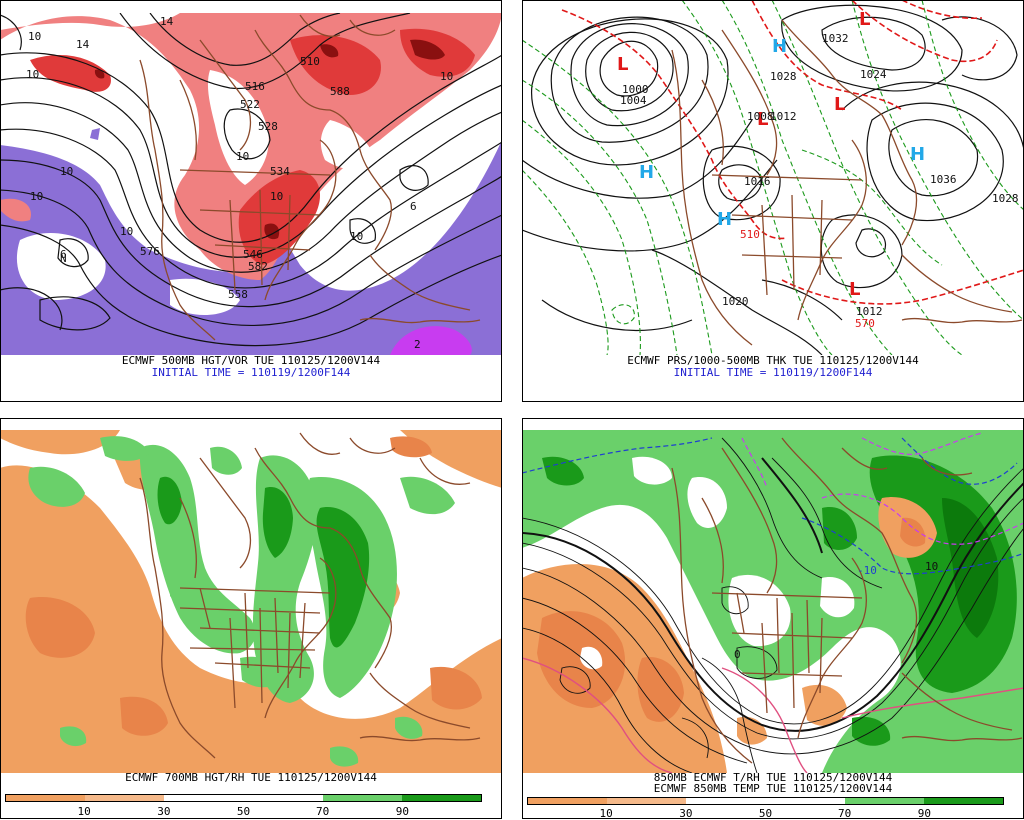 The width and height of the screenshot is (1024, 820). Describe the element at coordinates (167, 21) in the screenshot. I see `contour-label: 14` at that location.